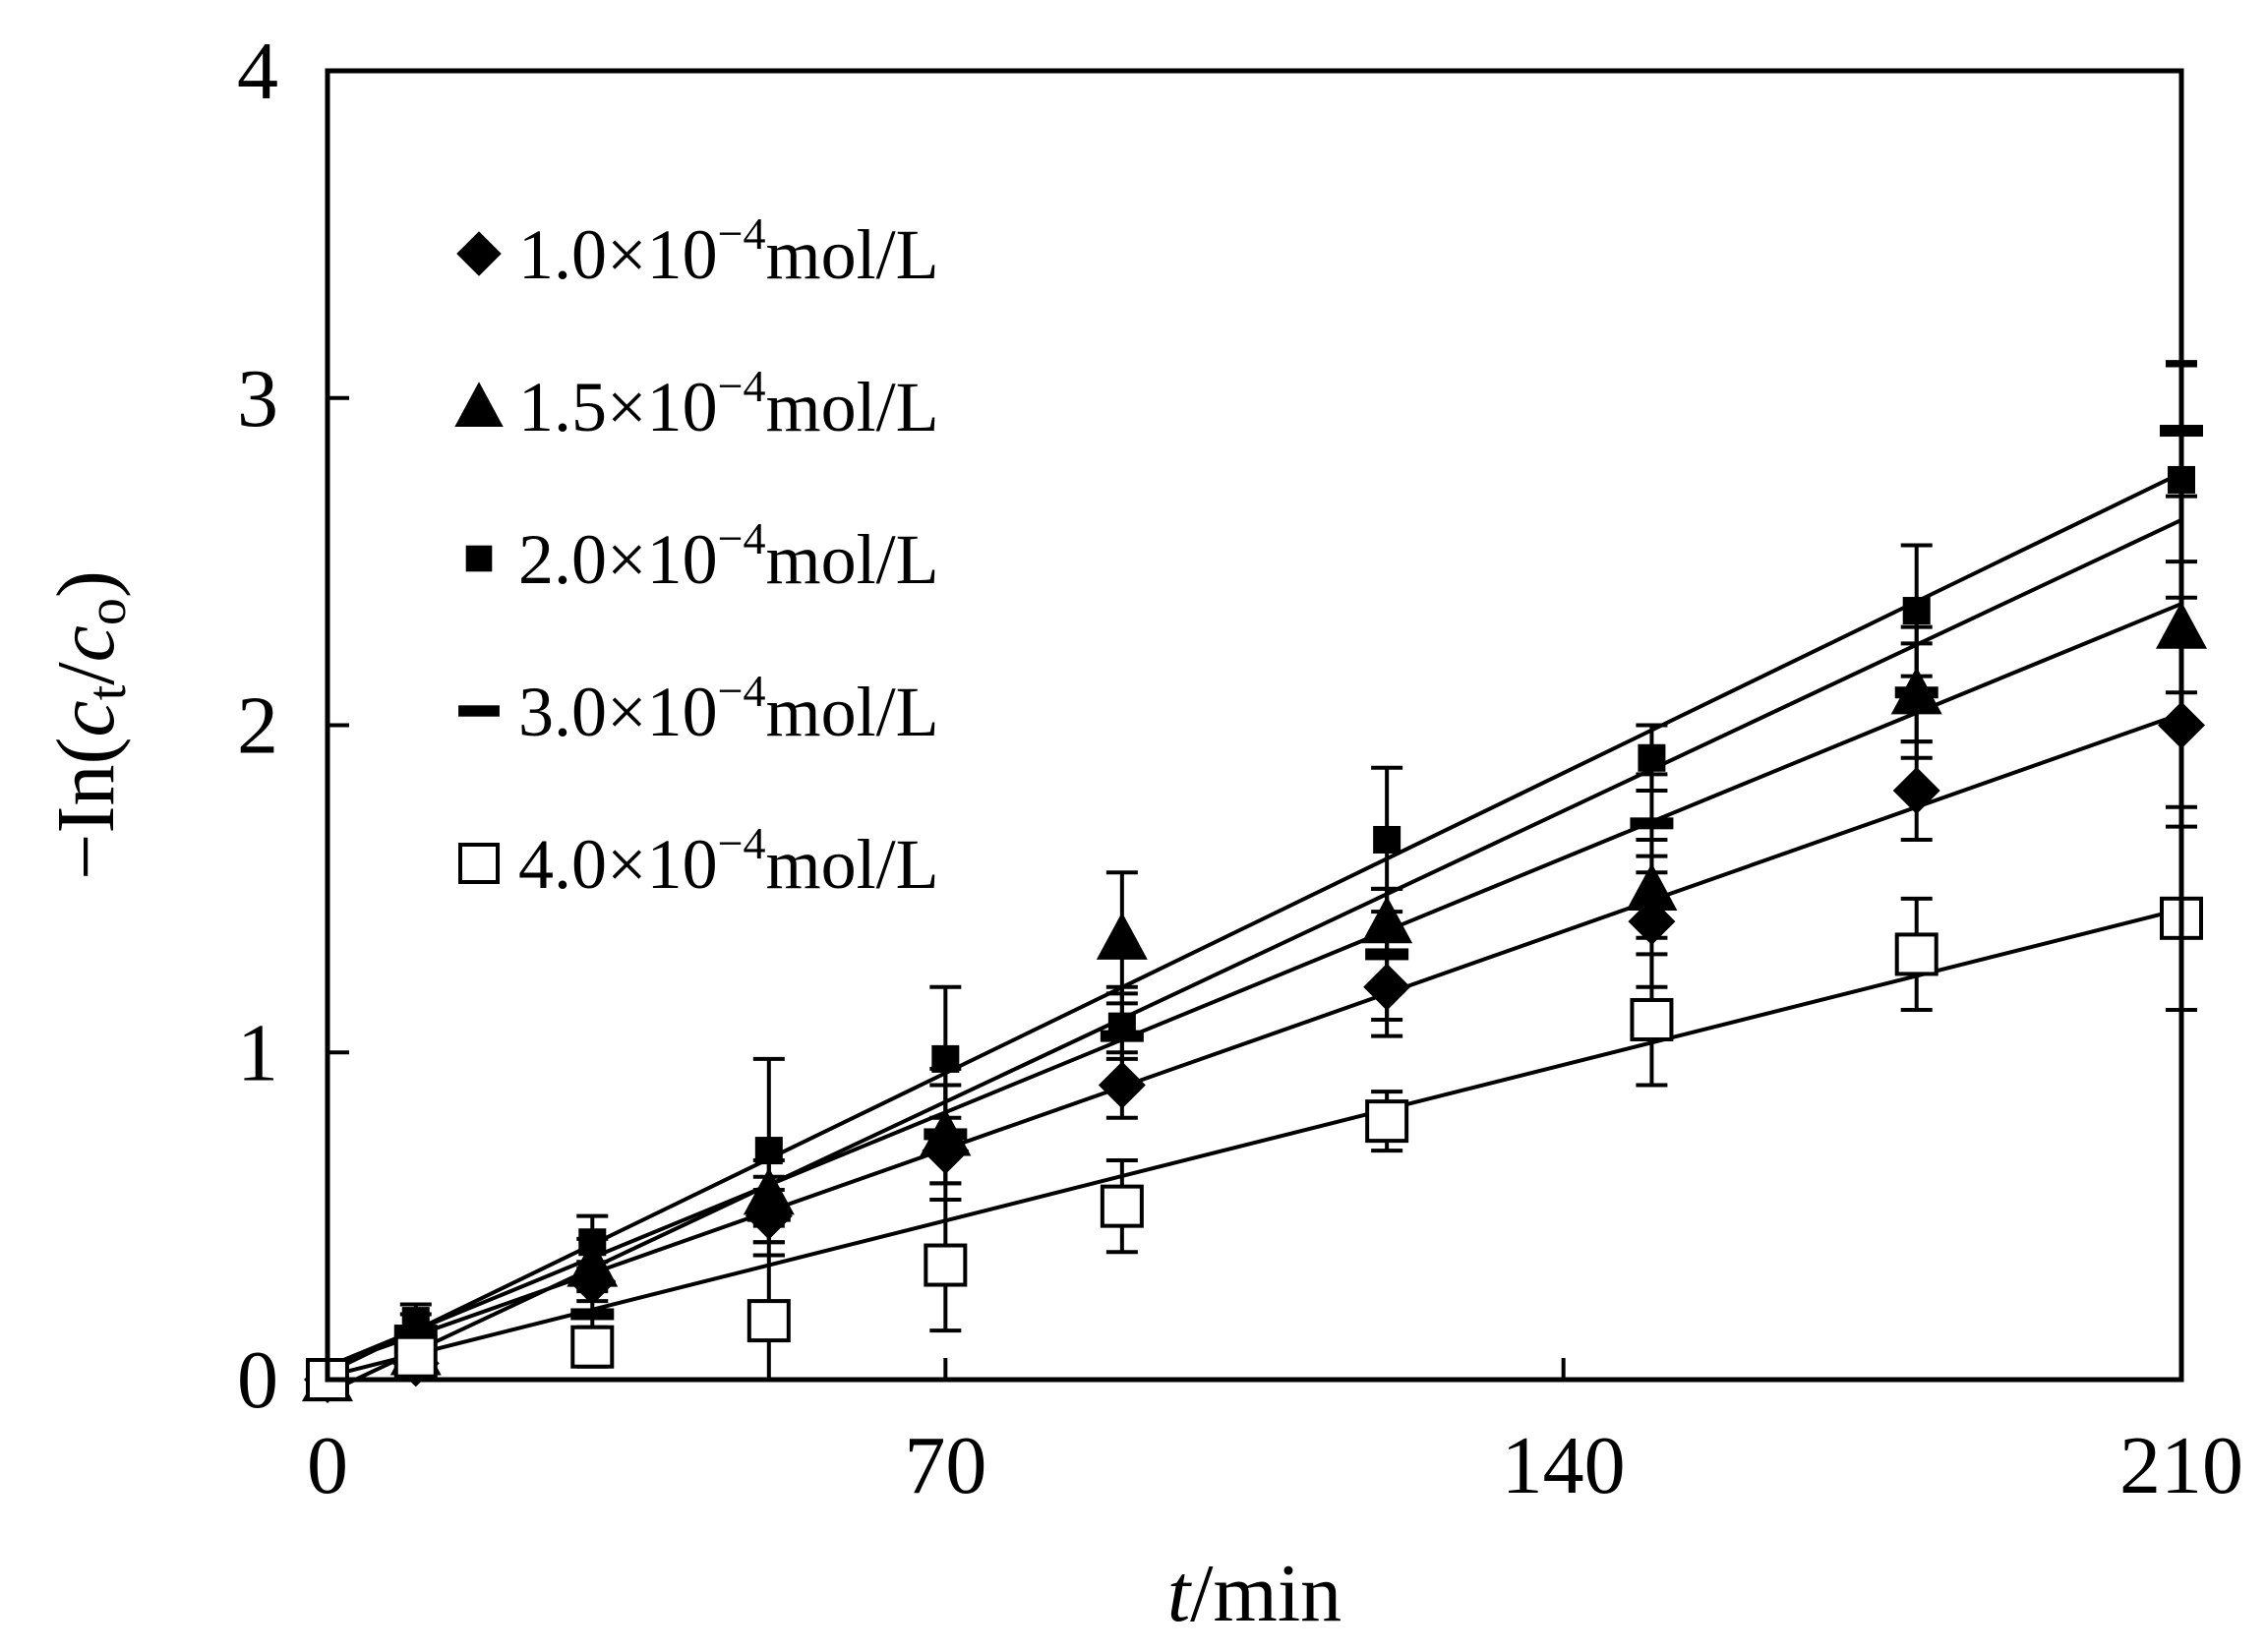 This screenshot has height=1652, width=2266. Describe the element at coordinates (107, 692) in the screenshot. I see `y-axis-label-sub1: t` at that location.